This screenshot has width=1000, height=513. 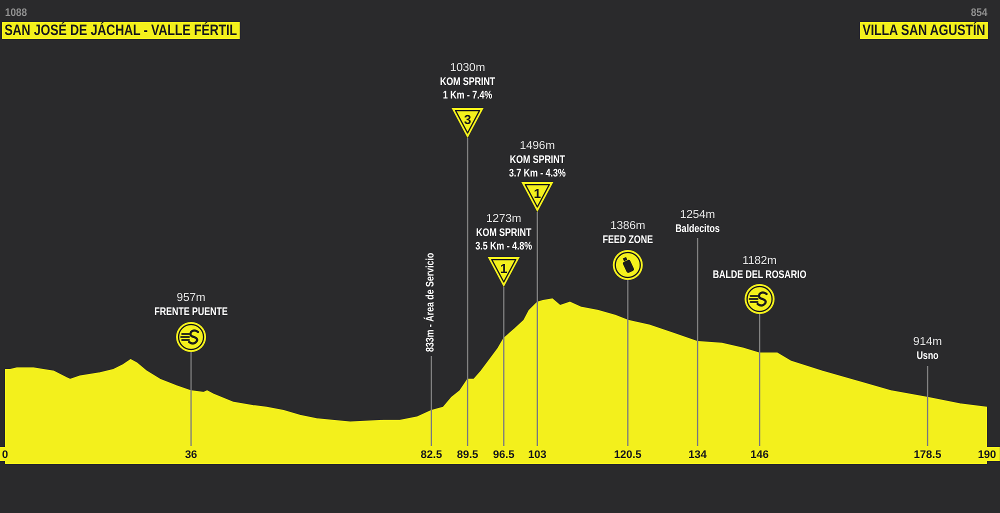 What do you see at coordinates (927, 355) in the screenshot?
I see `annotation: Usno` at bounding box center [927, 355].